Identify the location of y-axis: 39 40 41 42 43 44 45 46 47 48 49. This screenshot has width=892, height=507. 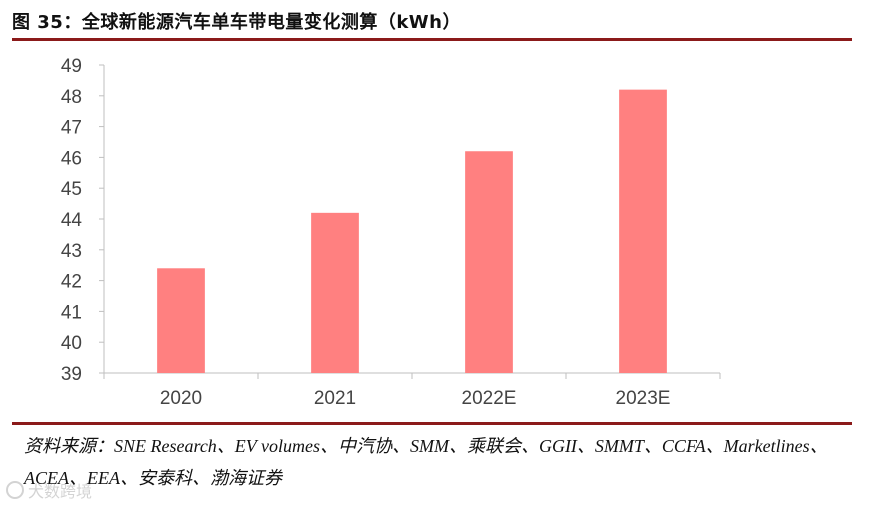
(83, 220).